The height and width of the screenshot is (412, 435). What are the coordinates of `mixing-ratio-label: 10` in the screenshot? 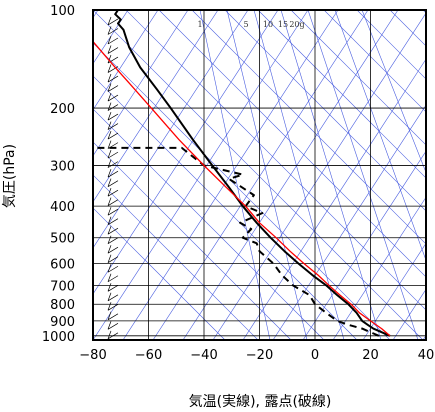 It's located at (268, 24).